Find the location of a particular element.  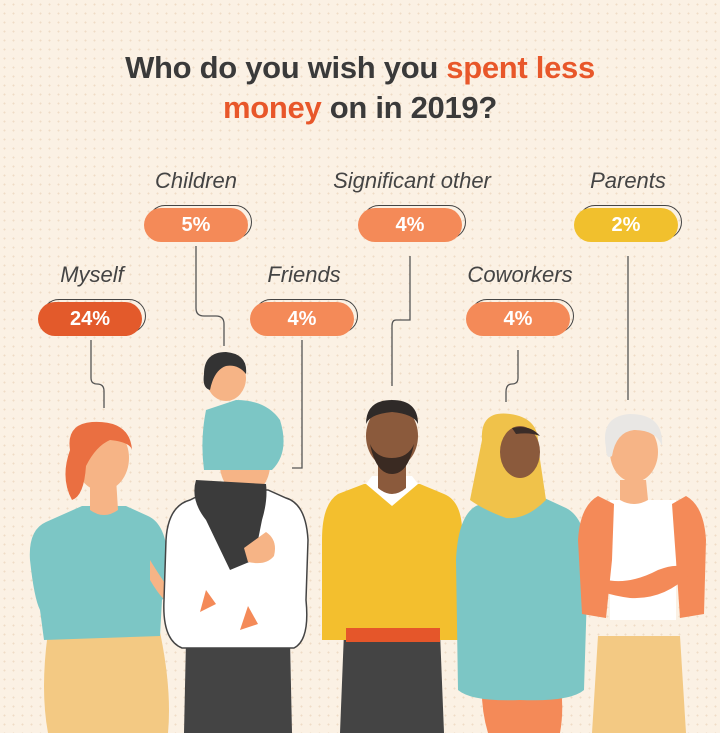

title-accent-1: spent less is located at coordinates (520, 67).